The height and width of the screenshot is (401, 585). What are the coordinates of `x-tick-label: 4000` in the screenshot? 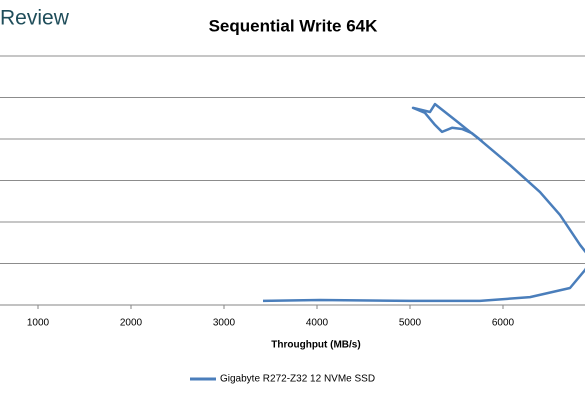 It's located at (317, 323).